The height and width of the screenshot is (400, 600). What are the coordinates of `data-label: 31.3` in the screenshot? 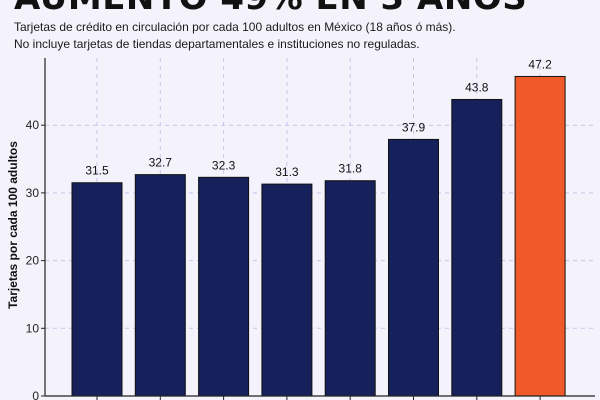 It's located at (287, 172).